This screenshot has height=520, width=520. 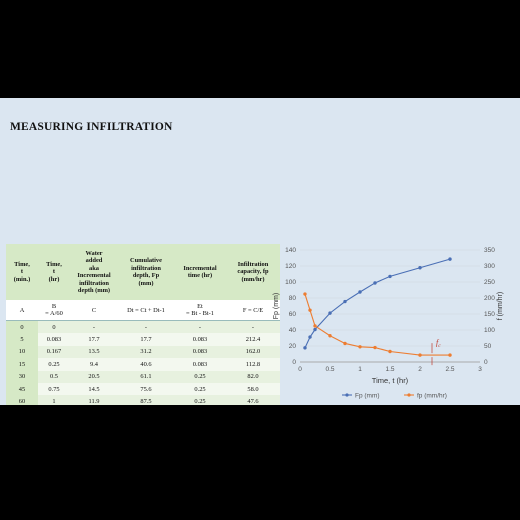 I want to click on y-axis-label-right: f (mm/hr), so click(x=500, y=306).